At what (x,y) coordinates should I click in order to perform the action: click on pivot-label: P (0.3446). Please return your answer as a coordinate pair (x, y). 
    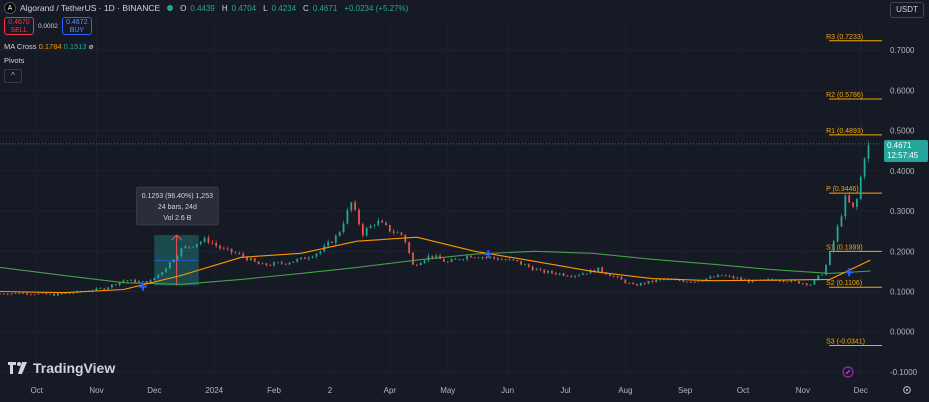
    Looking at the image, I should click on (842, 189).